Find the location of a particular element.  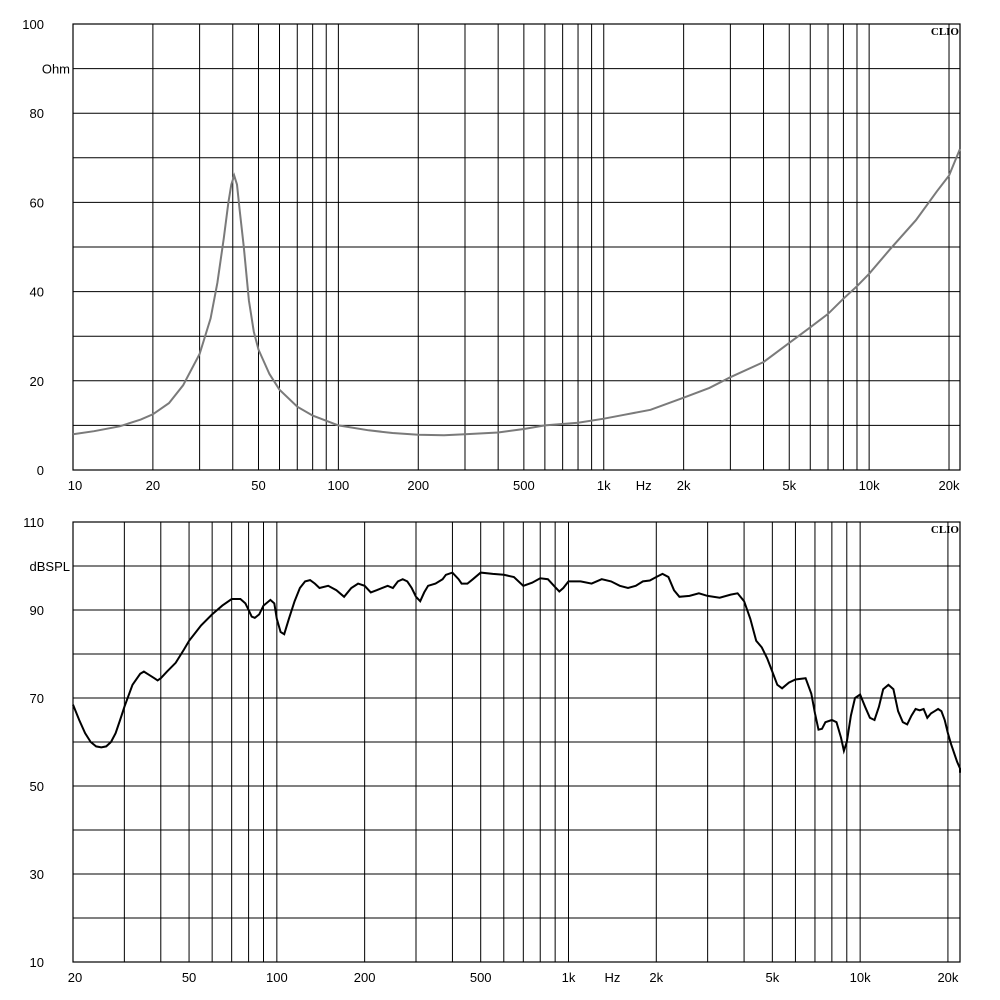

impedance-y-tick-label: 100 is located at coordinates (33, 24).